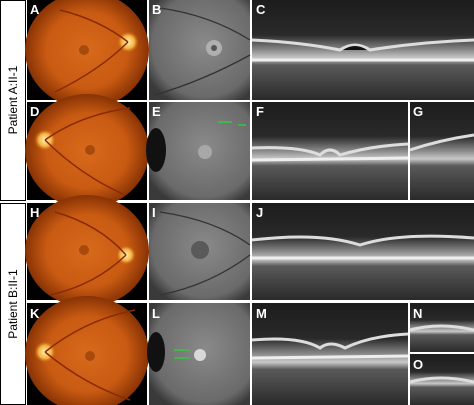 The image size is (474, 405). Describe the element at coordinates (35, 313) in the screenshot. I see `panel-label: K` at that location.